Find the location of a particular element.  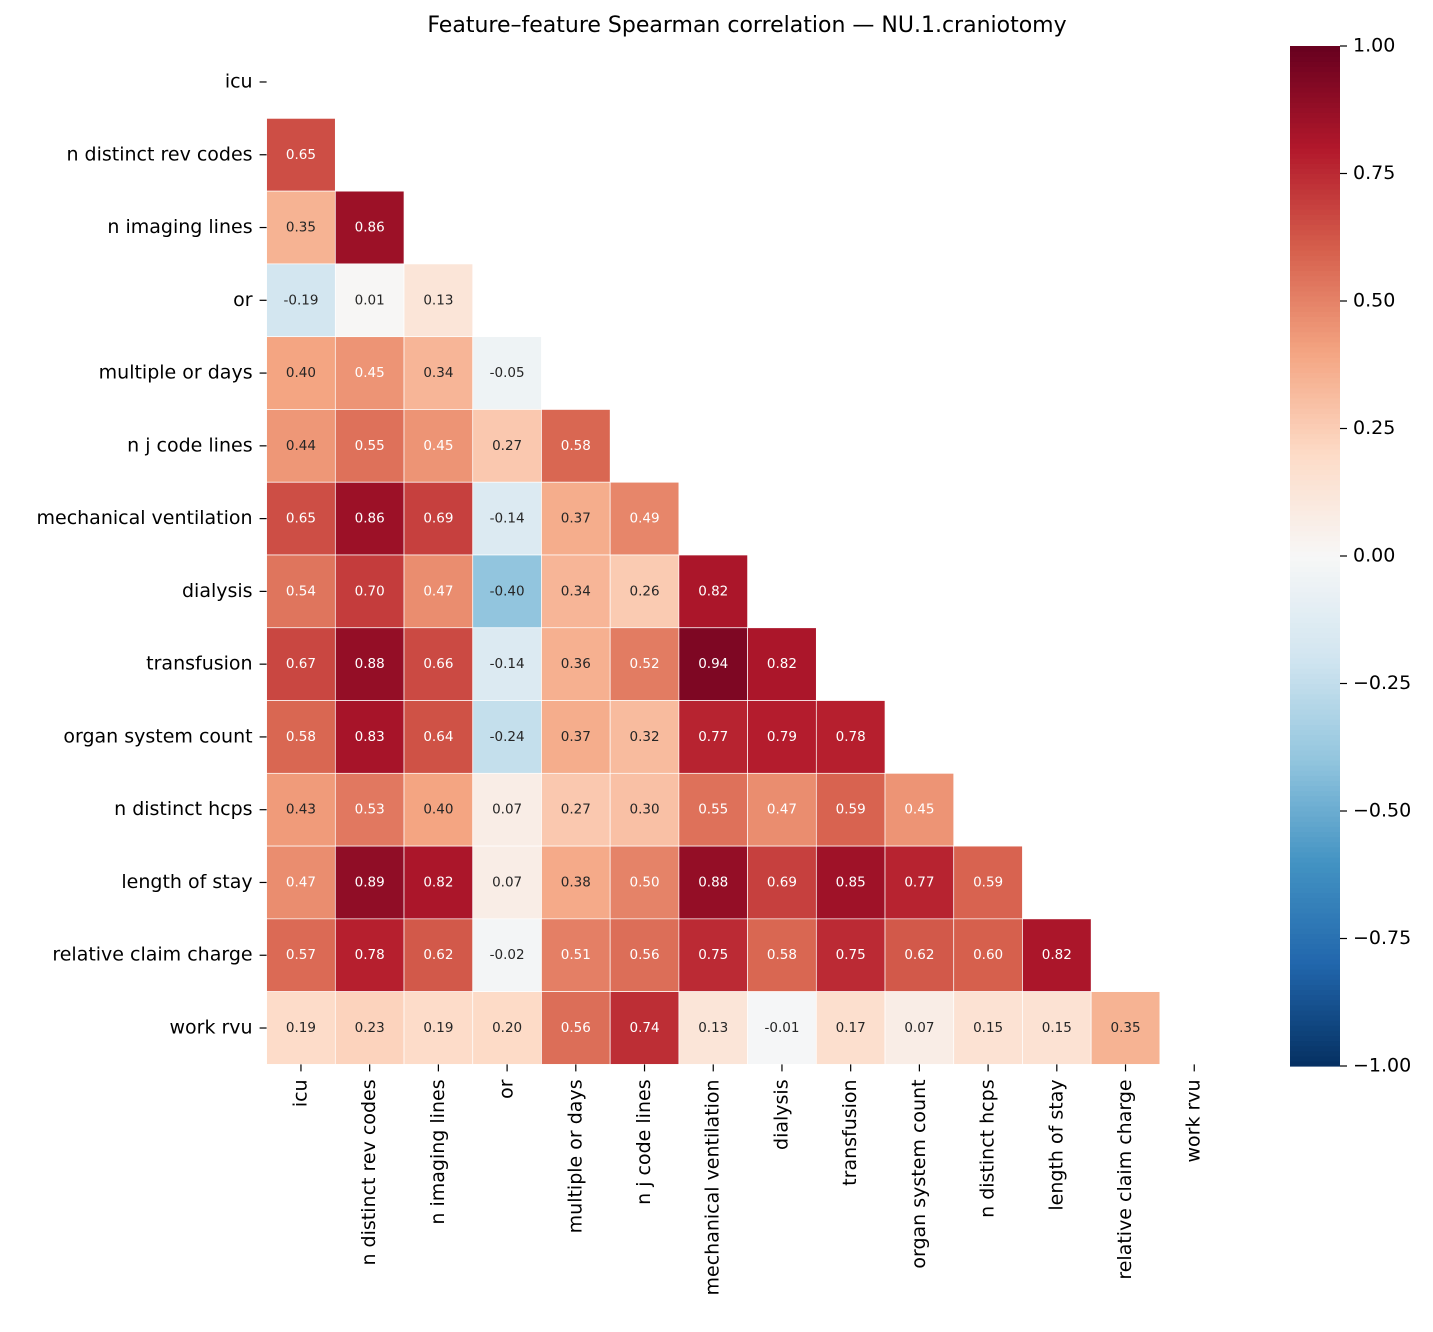

x-tick-label: n distinct rev codes is located at coordinates (369, 1172).